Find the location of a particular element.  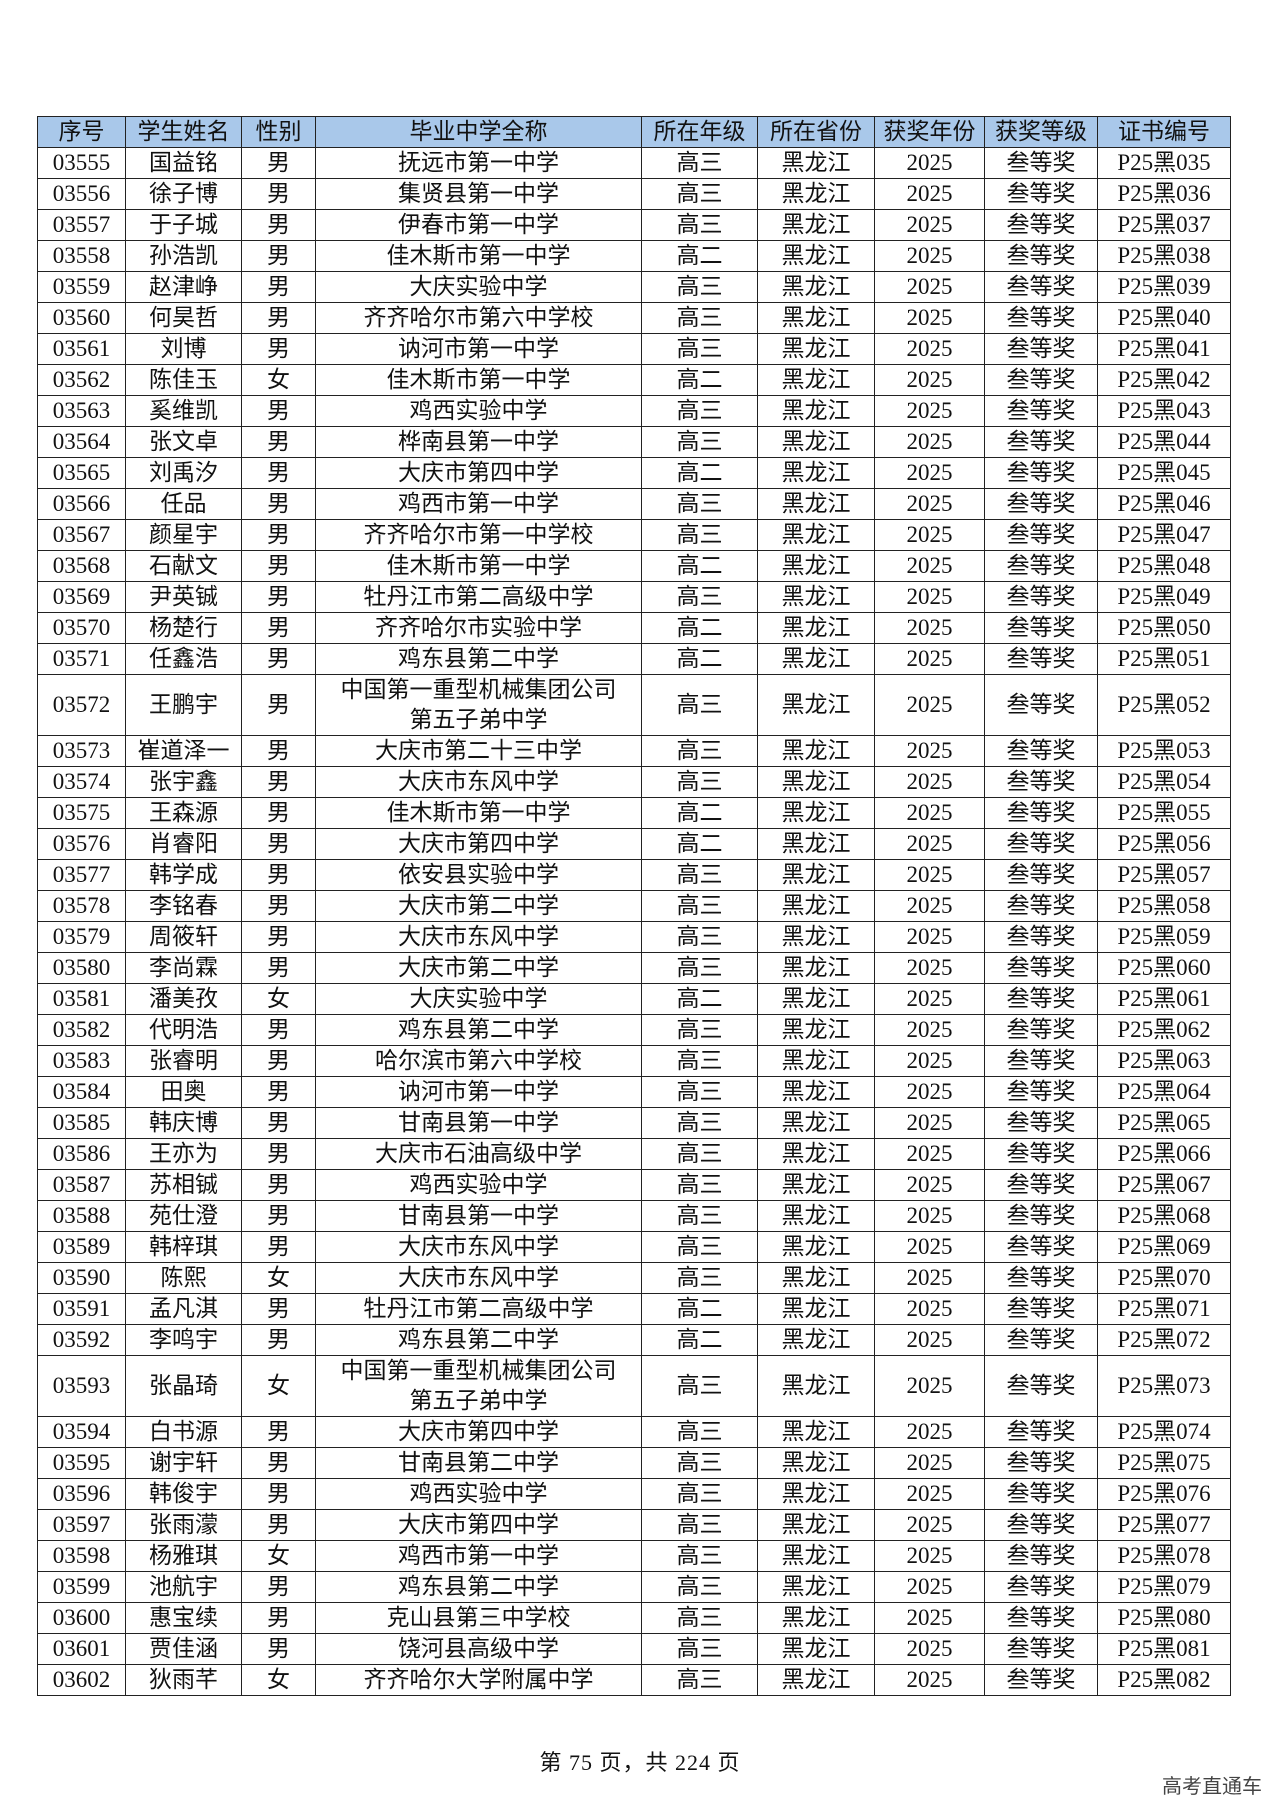

table-cell: 03555 is located at coordinates (81, 163).